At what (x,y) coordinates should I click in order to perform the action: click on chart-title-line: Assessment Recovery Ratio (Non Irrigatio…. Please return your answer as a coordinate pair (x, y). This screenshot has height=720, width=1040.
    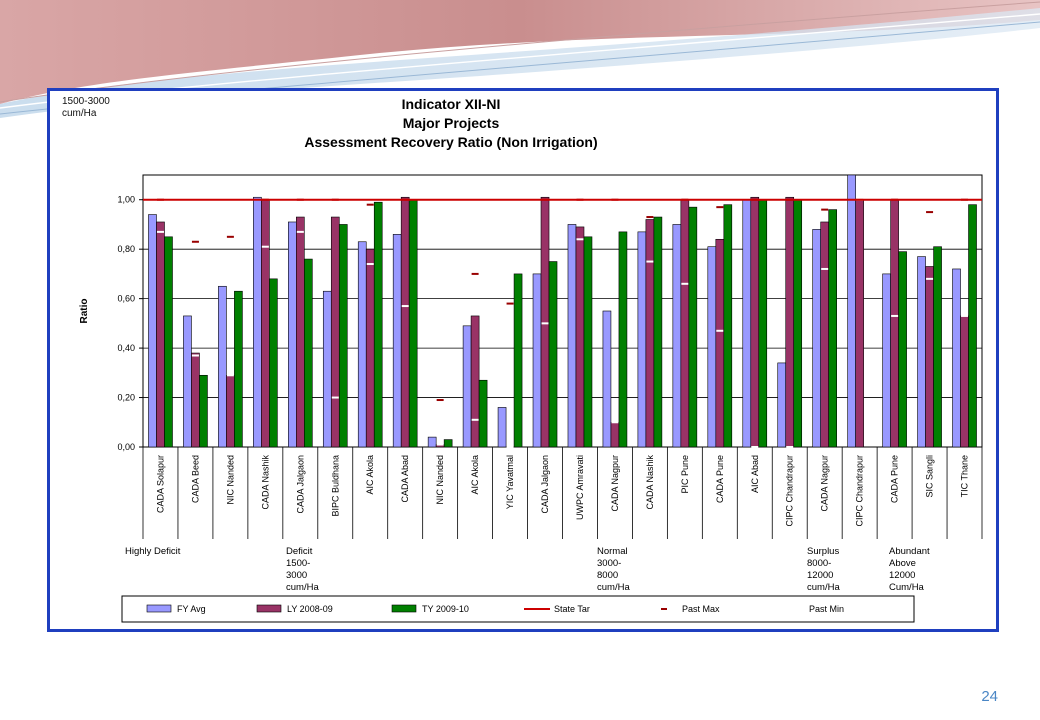
    Looking at the image, I should click on (450, 142).